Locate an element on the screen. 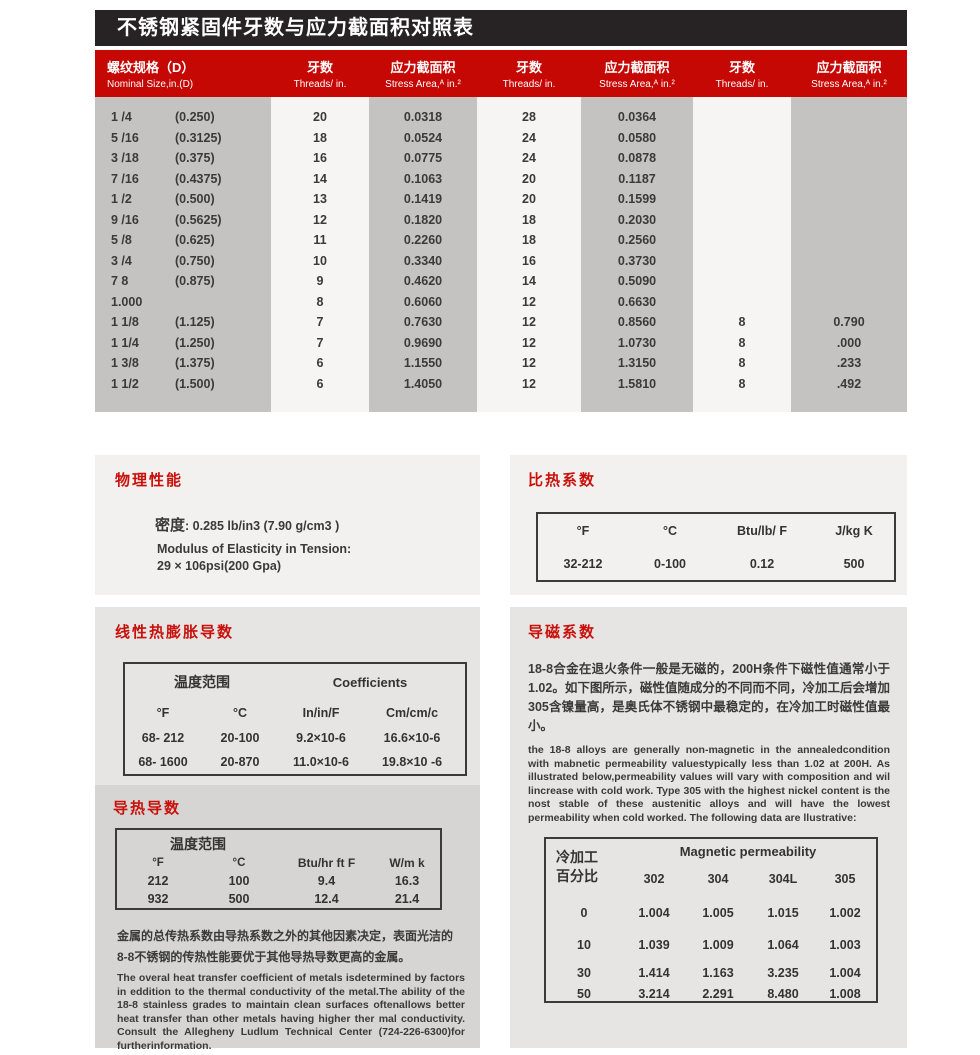 The width and height of the screenshot is (980, 1055). cell-nominal-decimal: (0.875) is located at coordinates (195, 281).